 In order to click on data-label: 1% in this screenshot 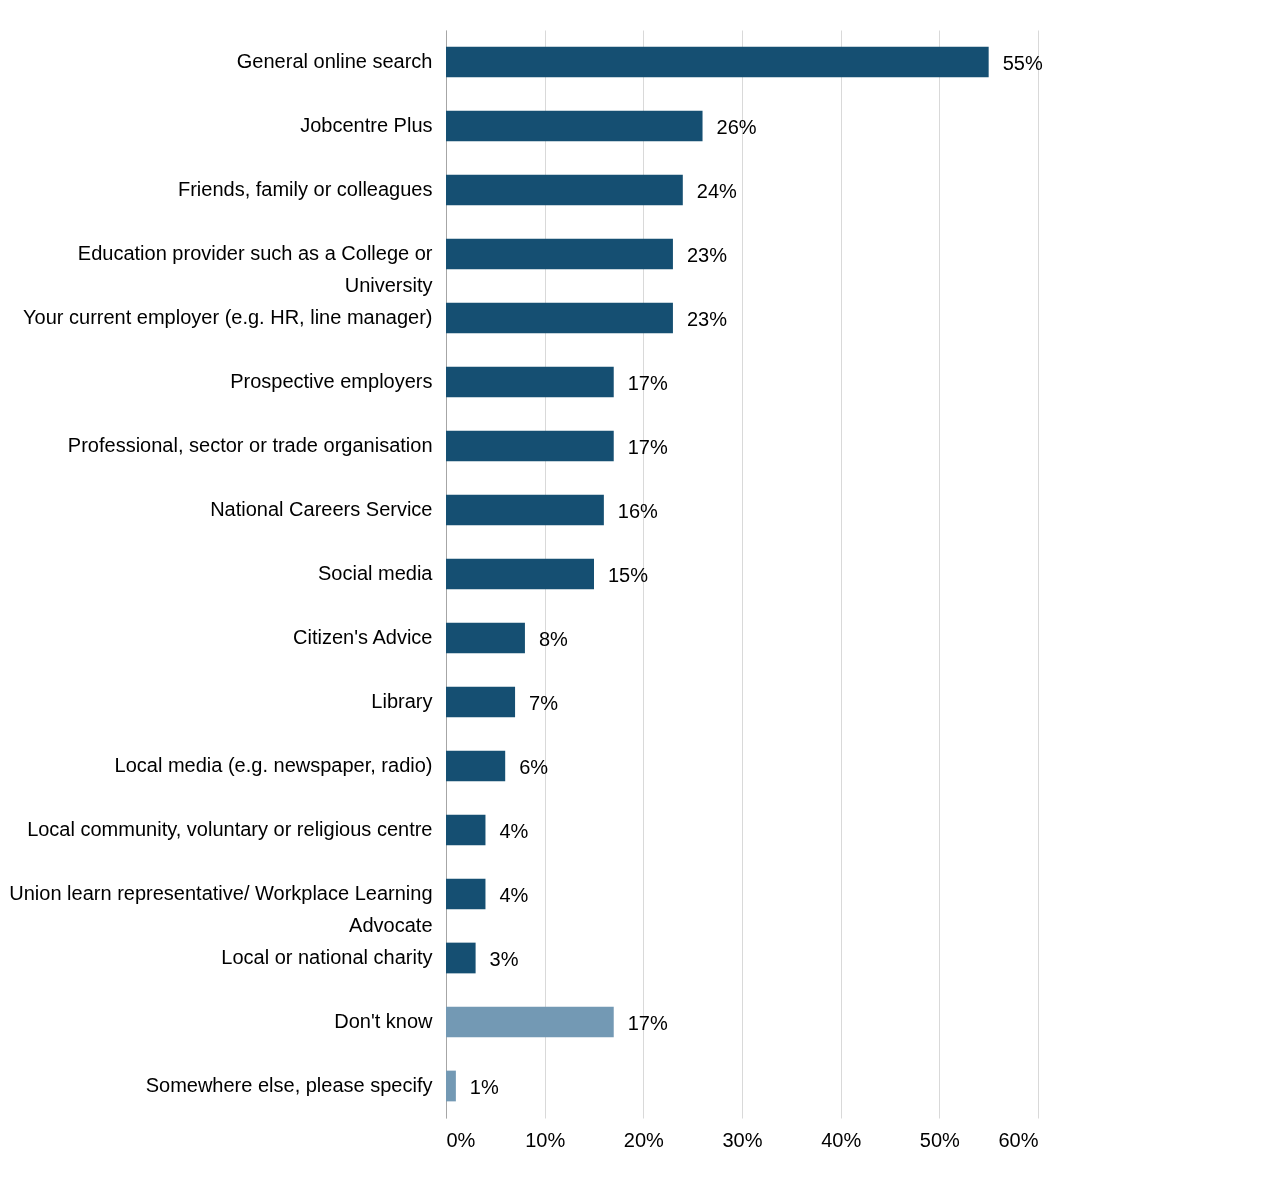, I will do `click(484, 1087)`.